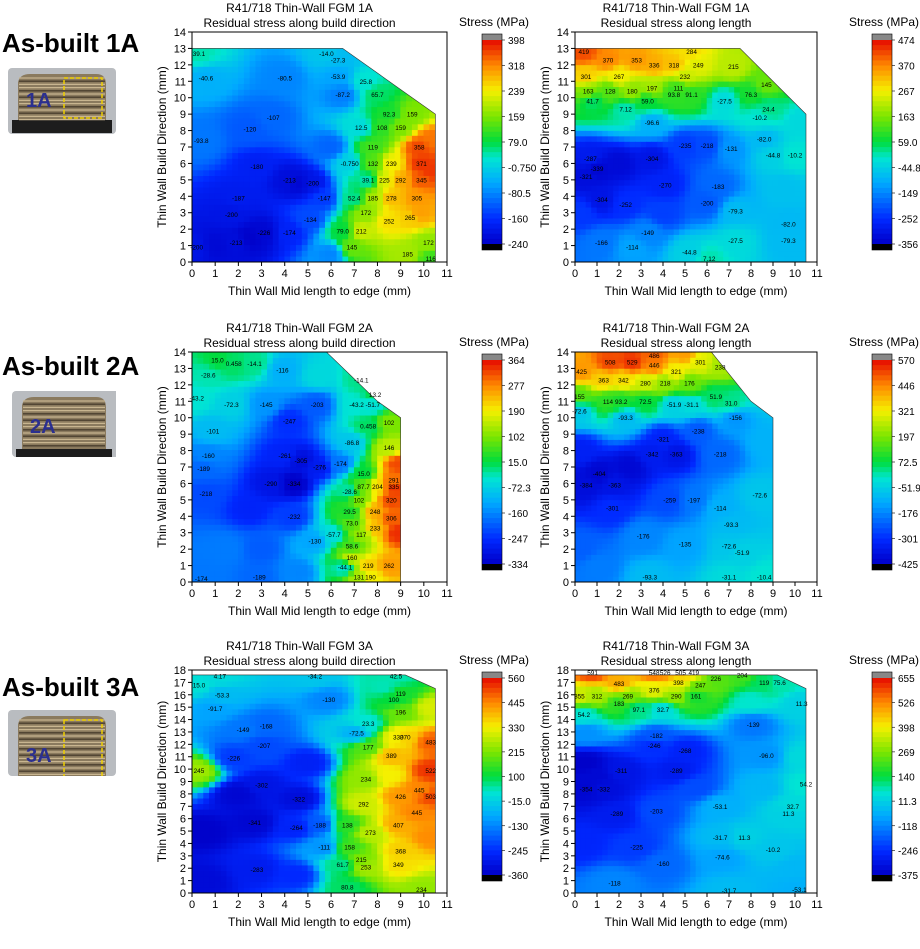 The image size is (920, 949). What do you see at coordinates (356, 405) in the screenshot?
I see `stress-value-label: -43.2` at bounding box center [356, 405].